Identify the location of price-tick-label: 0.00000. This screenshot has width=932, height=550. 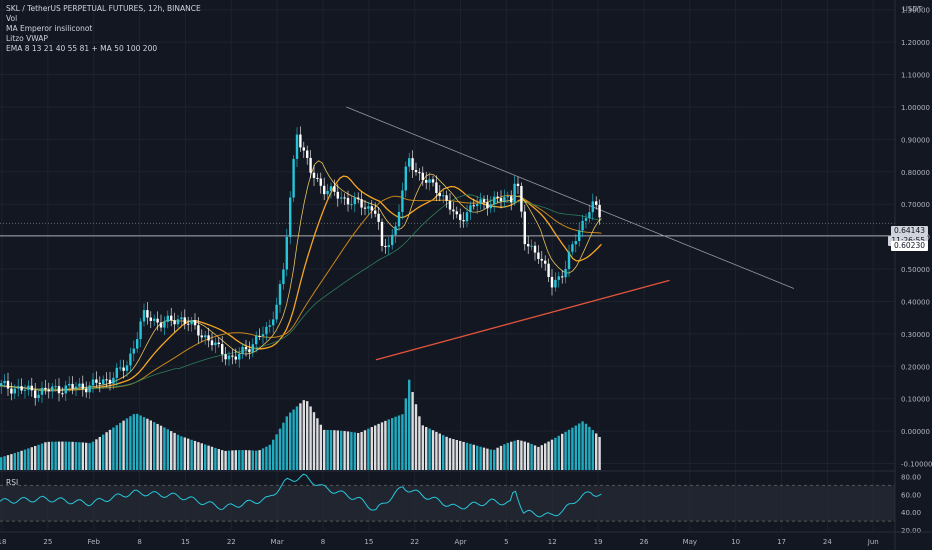
(915, 432).